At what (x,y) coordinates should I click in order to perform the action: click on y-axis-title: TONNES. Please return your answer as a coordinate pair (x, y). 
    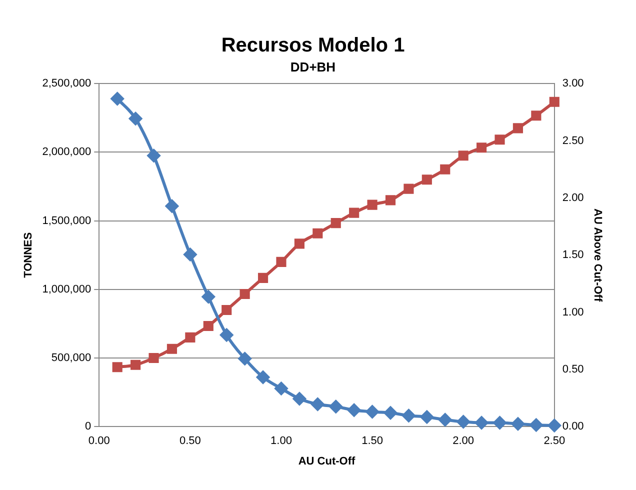
    Looking at the image, I should click on (28, 255).